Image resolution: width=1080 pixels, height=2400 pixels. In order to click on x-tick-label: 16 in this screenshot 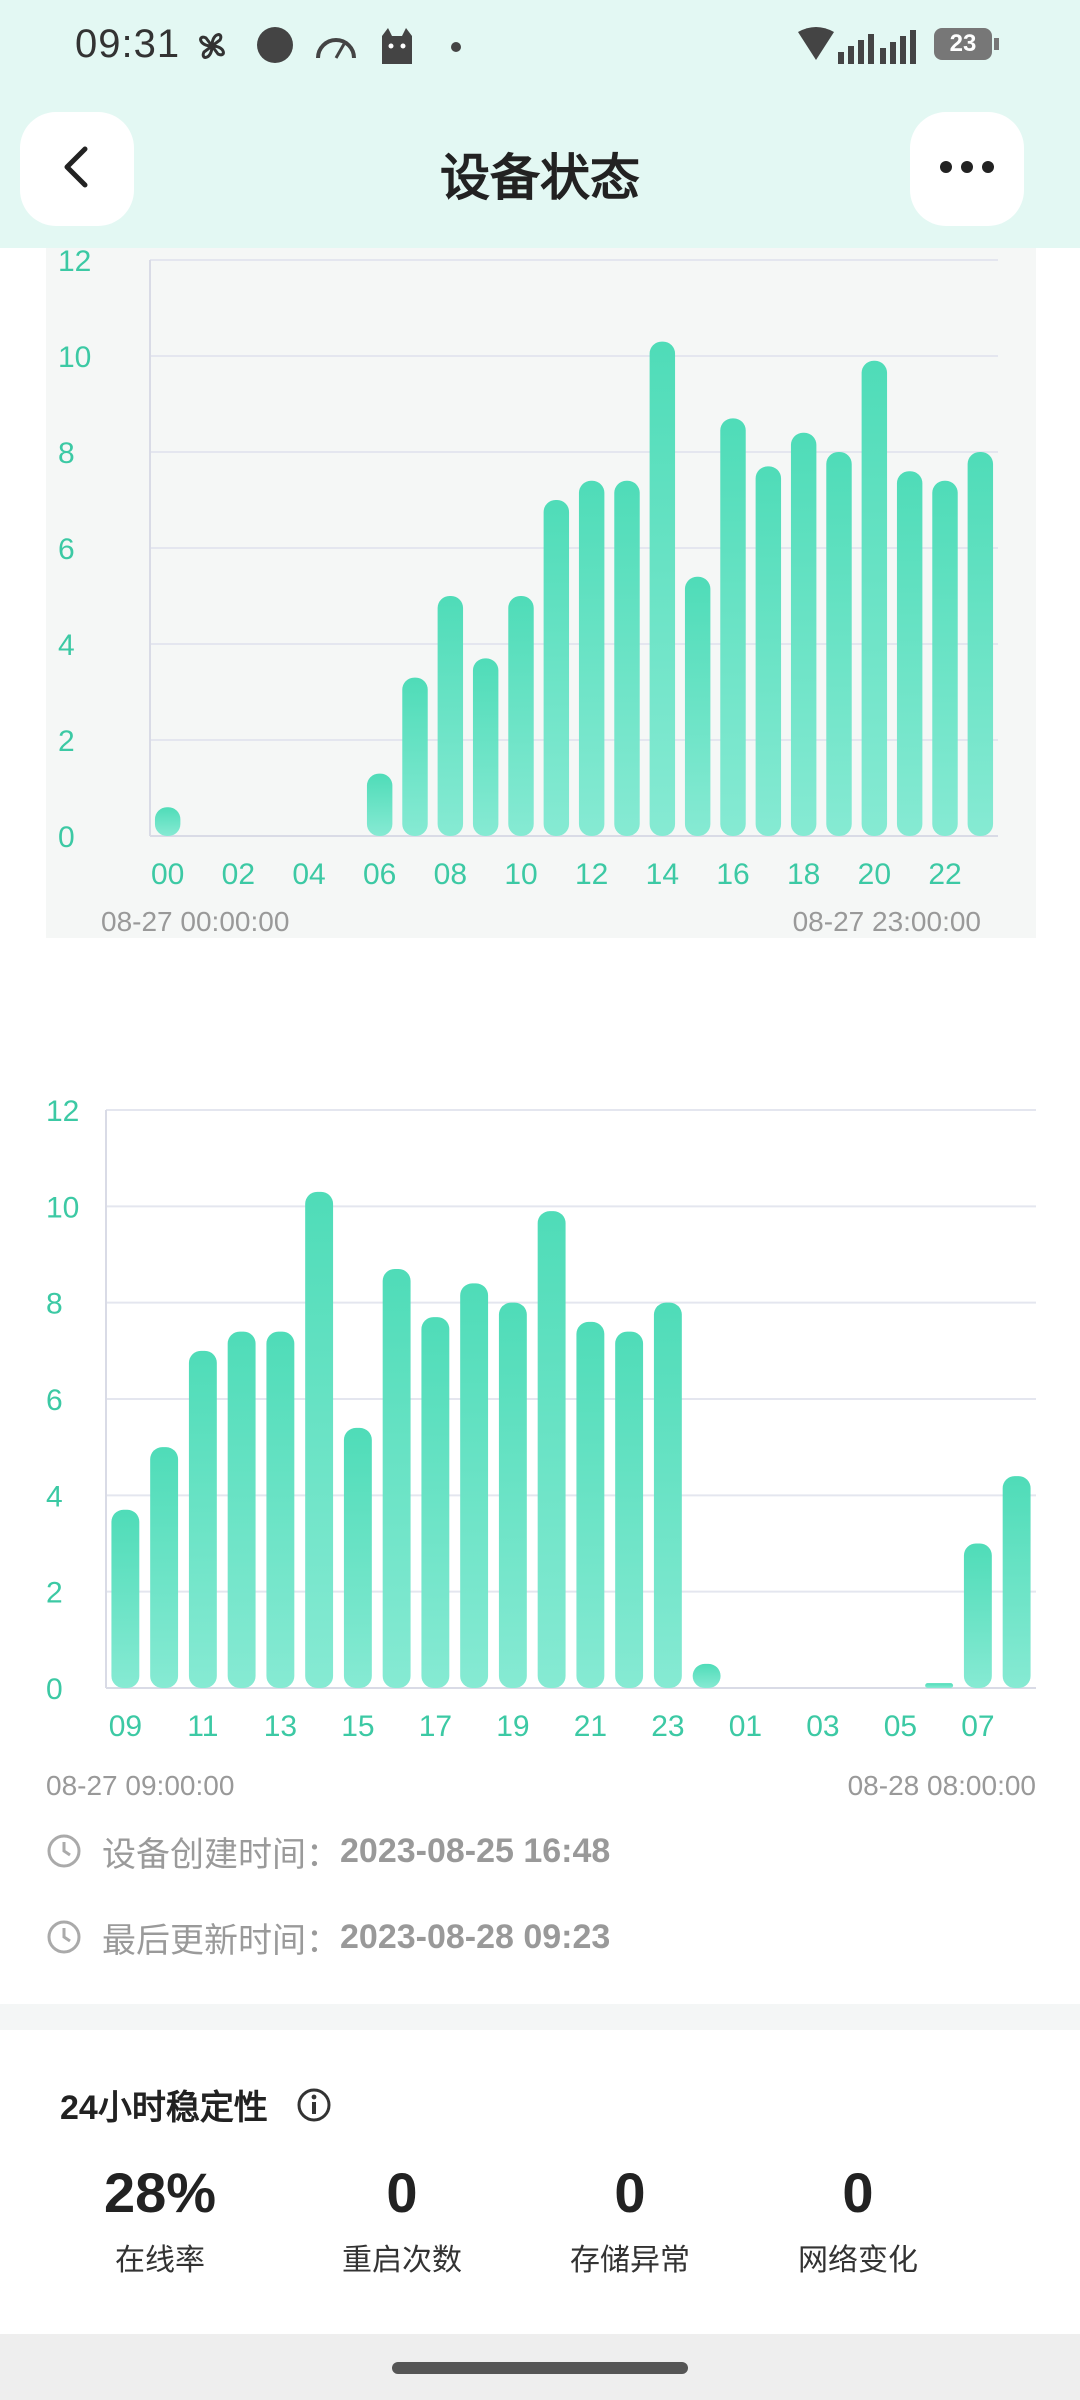, I will do `click(732, 874)`.